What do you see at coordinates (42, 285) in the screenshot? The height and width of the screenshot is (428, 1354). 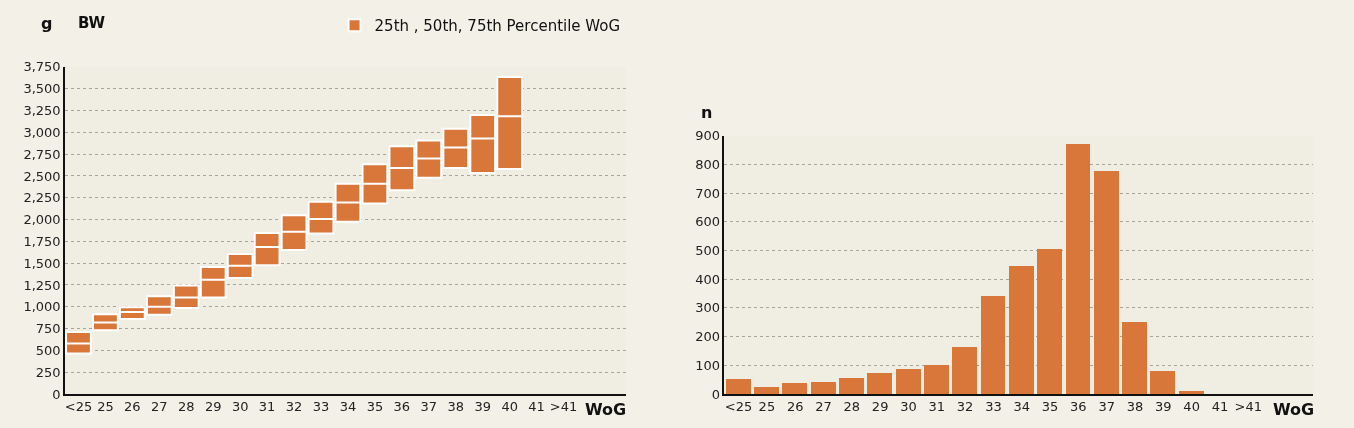 I see `y-tick-label: 1,250` at bounding box center [42, 285].